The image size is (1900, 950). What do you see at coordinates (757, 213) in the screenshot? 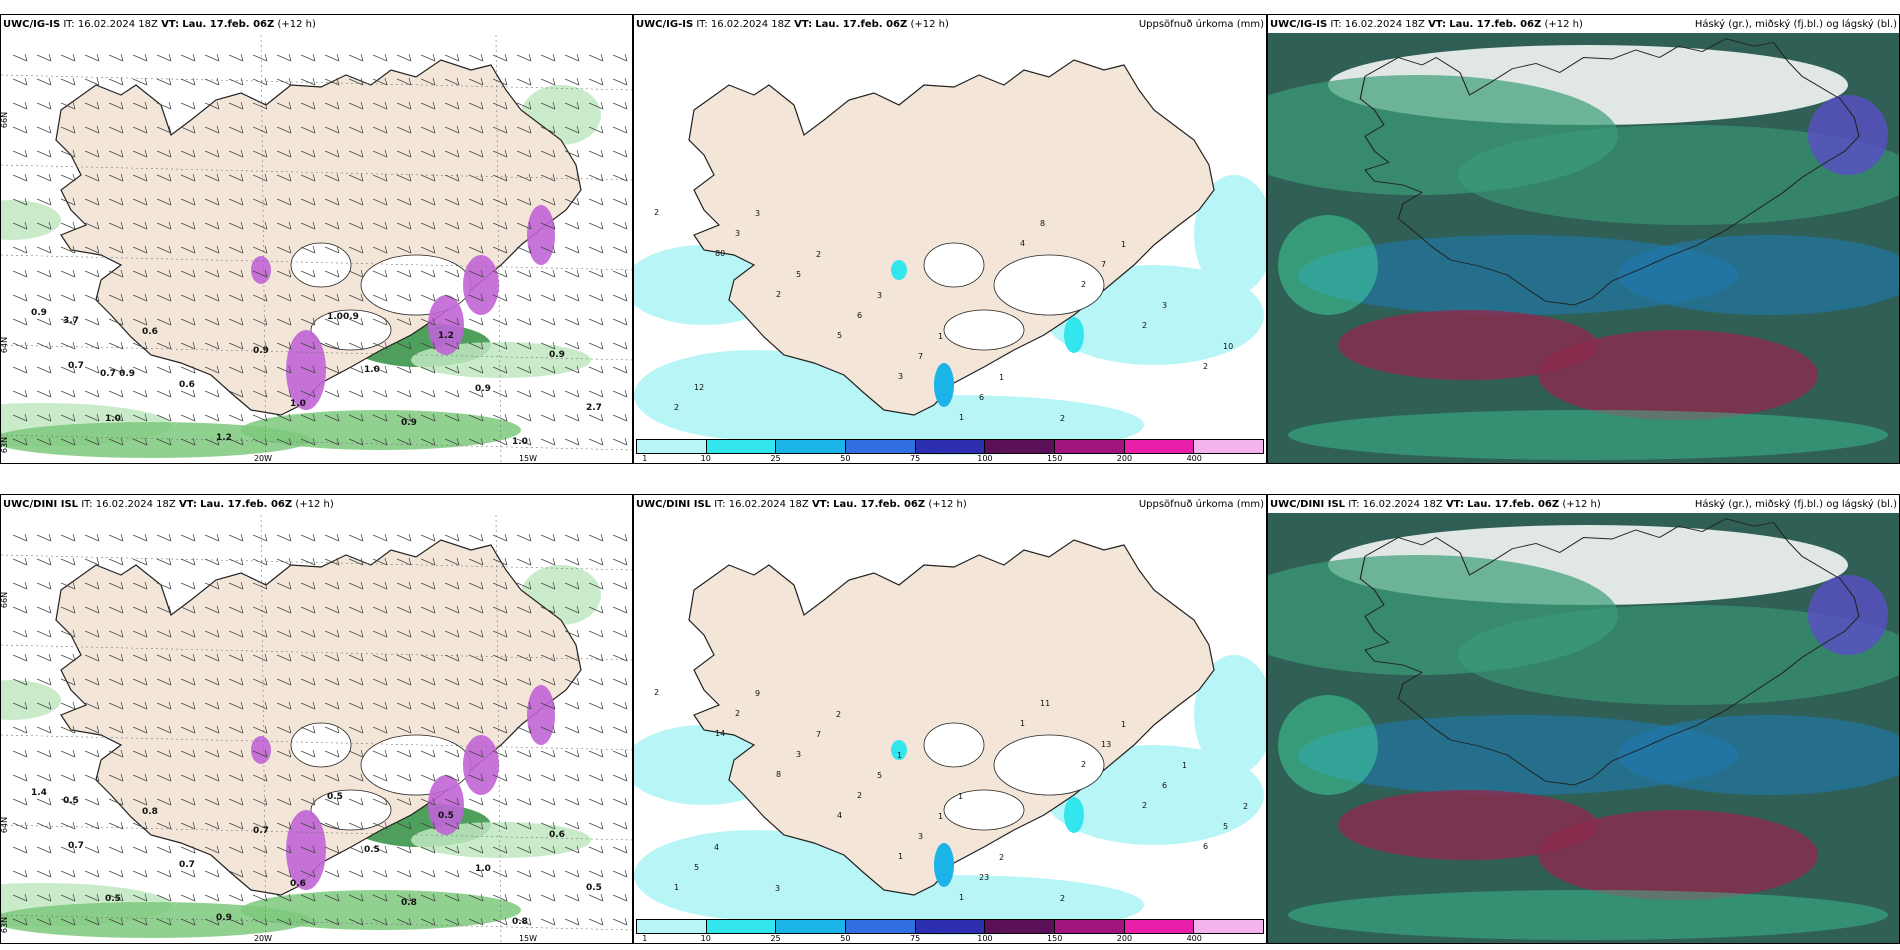
I see `precip-value: 3` at bounding box center [757, 213].